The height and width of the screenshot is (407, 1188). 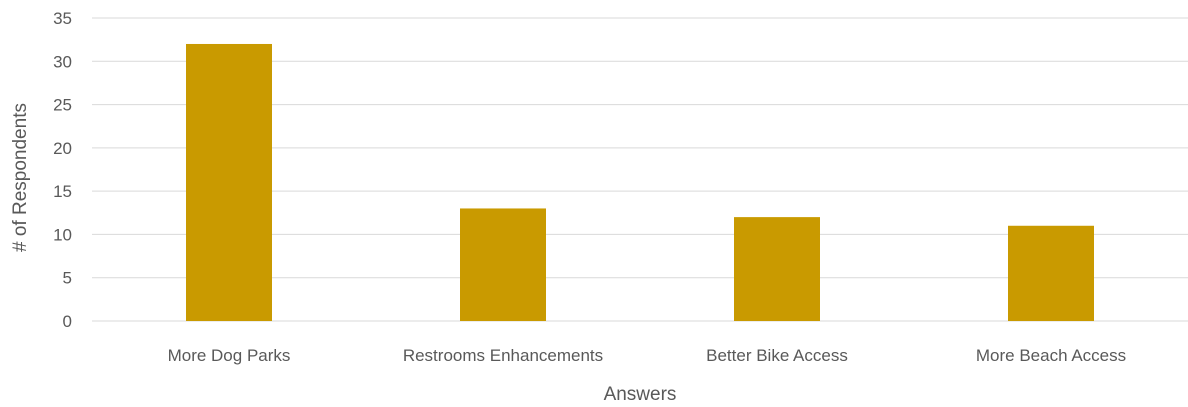 What do you see at coordinates (62, 148) in the screenshot?
I see `y-tick-label: 20` at bounding box center [62, 148].